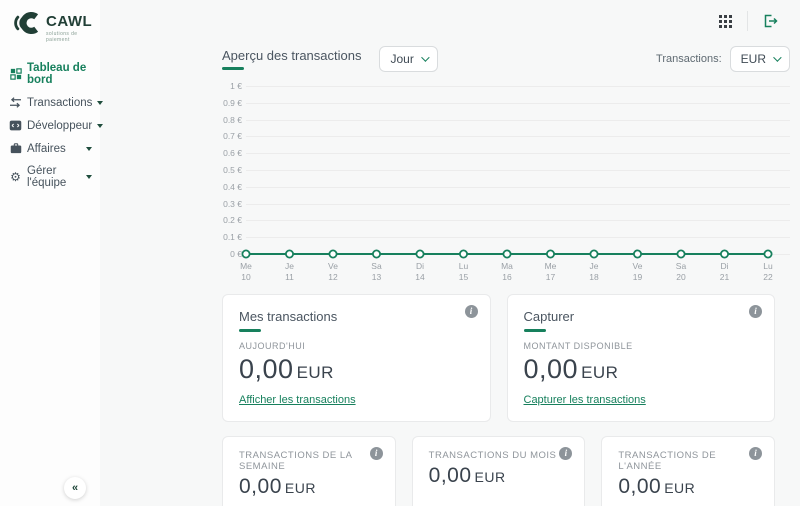  What do you see at coordinates (232, 170) in the screenshot?
I see `y-axis-tick: 0.5 €` at bounding box center [232, 170].